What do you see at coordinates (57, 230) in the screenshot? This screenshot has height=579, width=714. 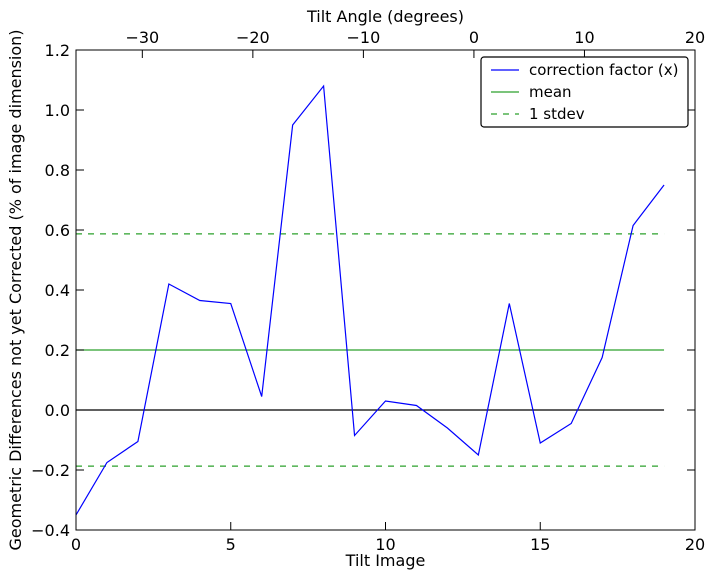 I see `y-tick-label: 0.6` at bounding box center [57, 230].